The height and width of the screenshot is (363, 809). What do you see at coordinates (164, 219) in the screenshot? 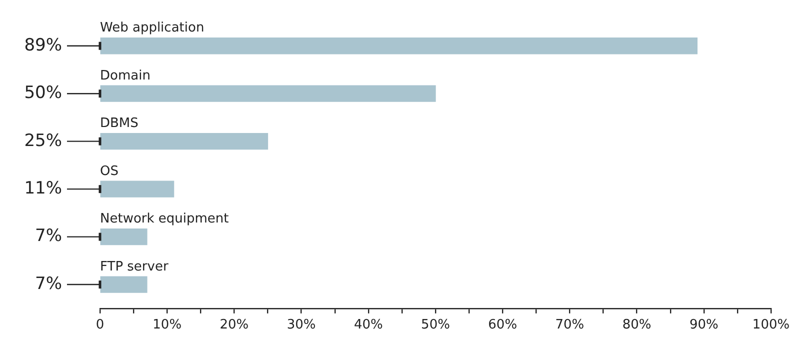
I see `y-tick-label: Network equipment` at bounding box center [164, 219].